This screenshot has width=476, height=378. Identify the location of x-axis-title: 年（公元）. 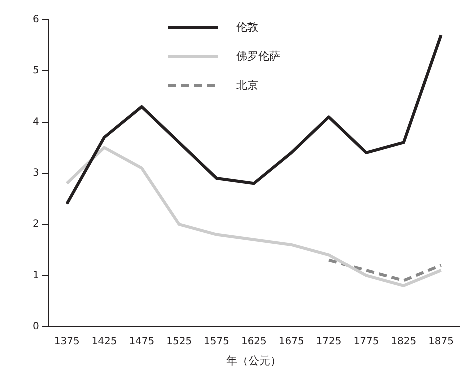
(254, 361).